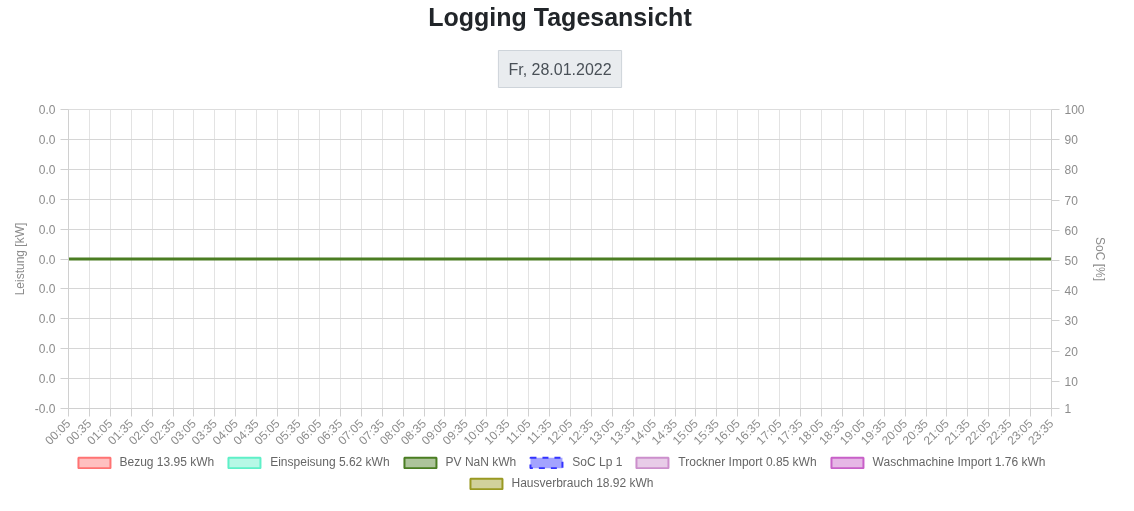  Describe the element at coordinates (1071, 291) in the screenshot. I see `y2-tick-label: 40` at that location.